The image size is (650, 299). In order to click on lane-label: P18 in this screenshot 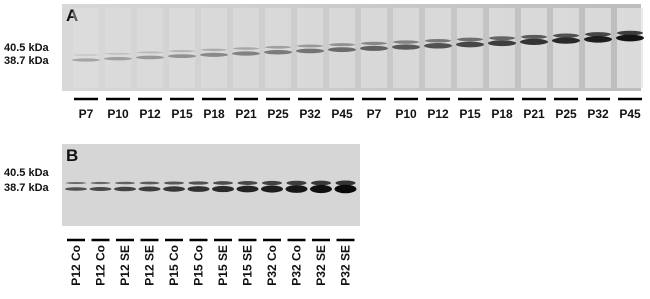, I will do `click(214, 114)`.